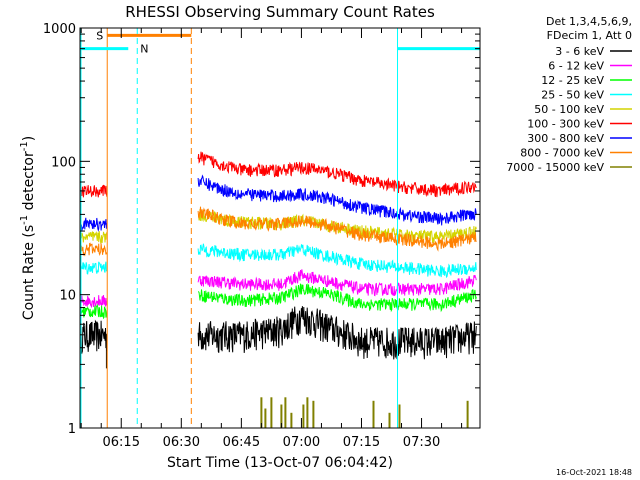  Describe the element at coordinates (99, 35) in the screenshot. I see `saa-marker-label: S` at that location.